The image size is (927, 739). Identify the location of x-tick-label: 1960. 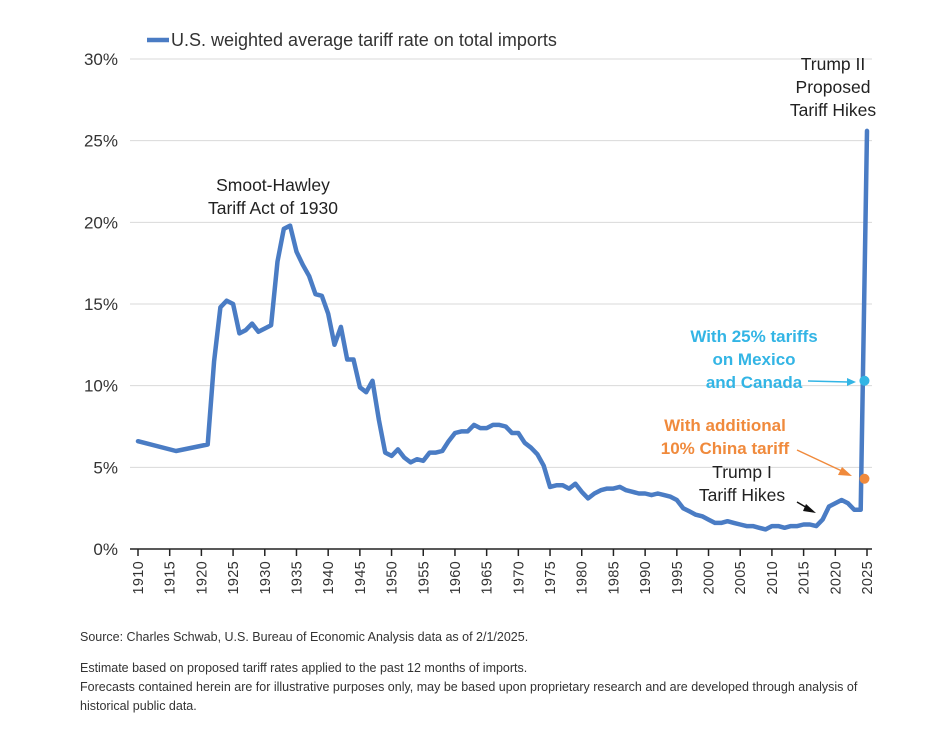
(456, 577).